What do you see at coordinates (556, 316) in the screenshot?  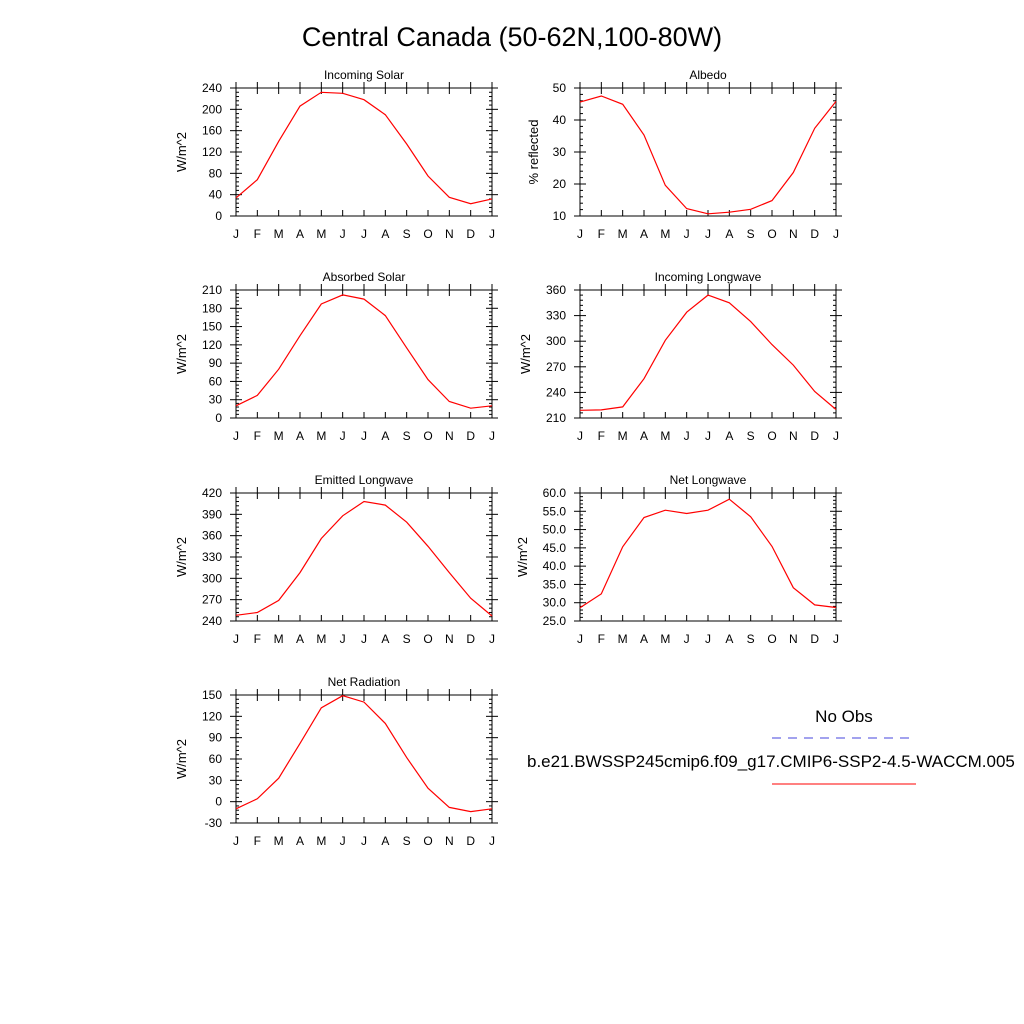 I see `y-tick-label: 330` at bounding box center [556, 316].